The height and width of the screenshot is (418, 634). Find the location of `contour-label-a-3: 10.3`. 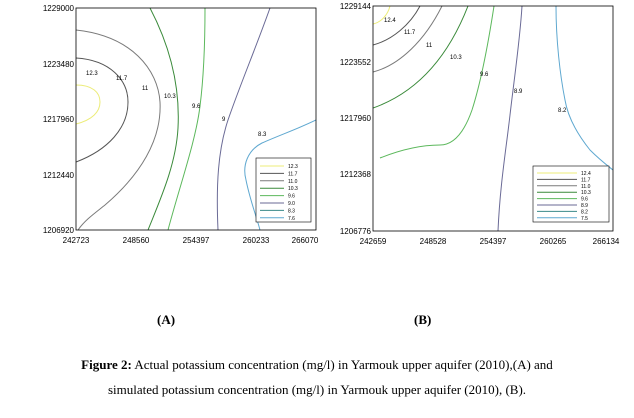

contour-label-a-3: 10.3 is located at coordinates (170, 97).